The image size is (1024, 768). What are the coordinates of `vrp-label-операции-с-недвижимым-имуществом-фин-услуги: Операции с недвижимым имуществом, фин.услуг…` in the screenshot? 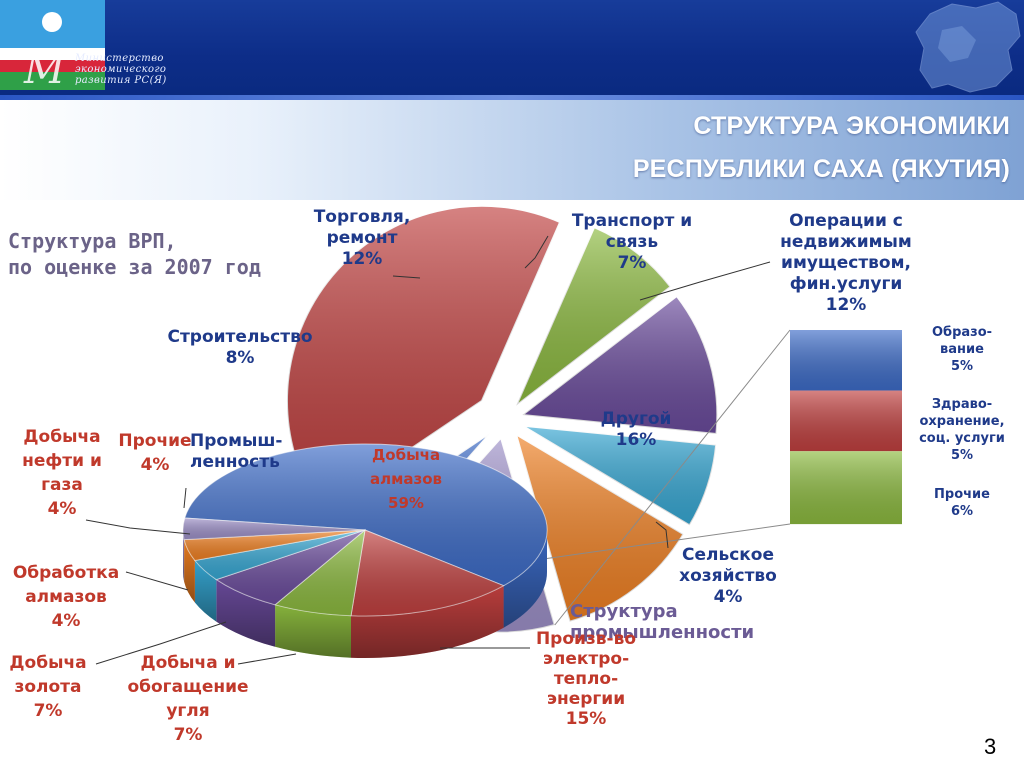 It's located at (846, 263).